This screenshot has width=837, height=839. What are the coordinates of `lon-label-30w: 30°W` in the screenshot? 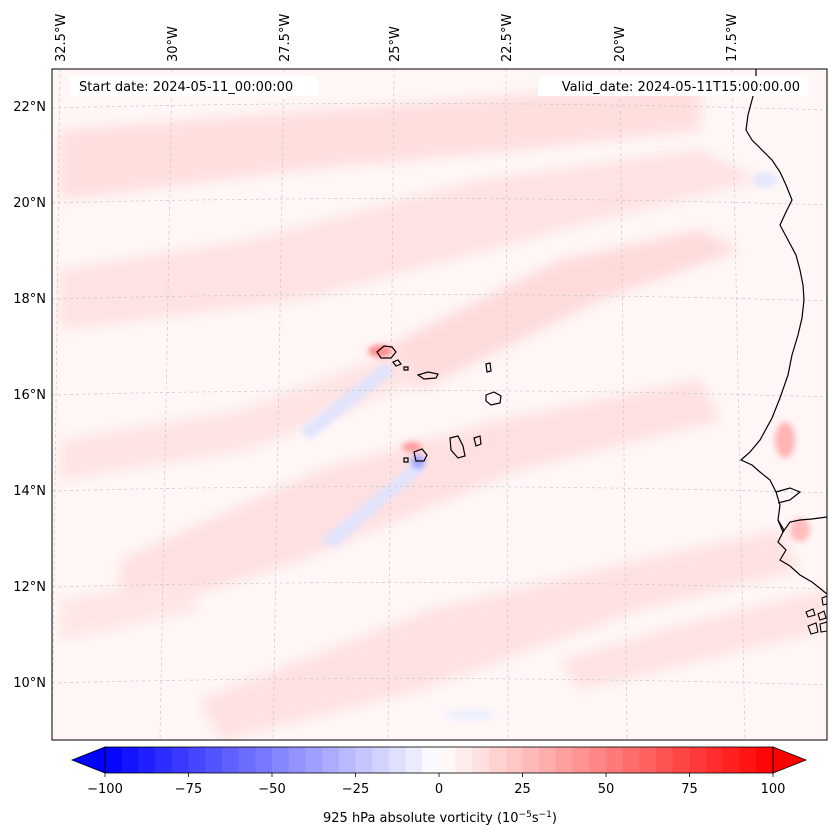 It's located at (173, 44).